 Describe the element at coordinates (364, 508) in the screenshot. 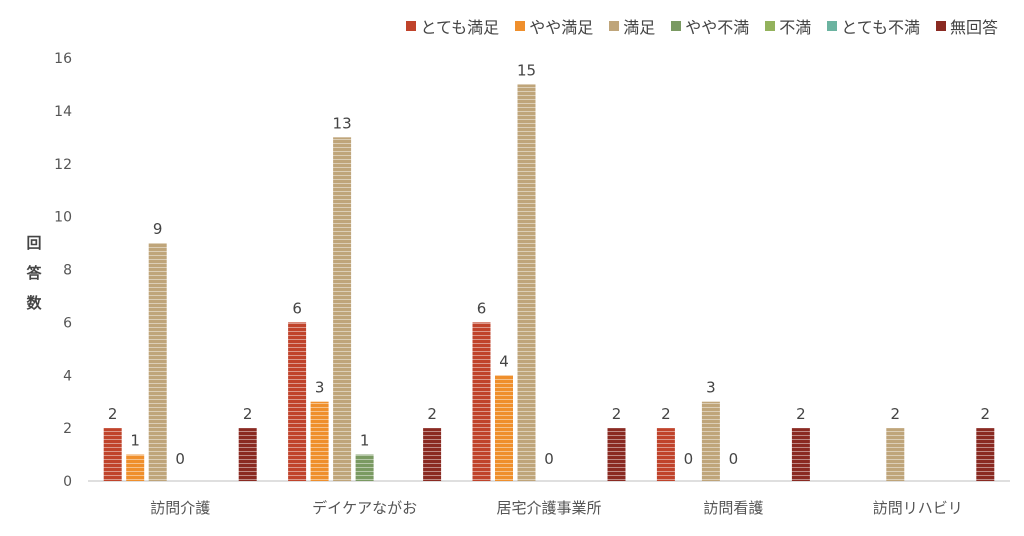

I see `x-tick-label: デイケアながお` at that location.